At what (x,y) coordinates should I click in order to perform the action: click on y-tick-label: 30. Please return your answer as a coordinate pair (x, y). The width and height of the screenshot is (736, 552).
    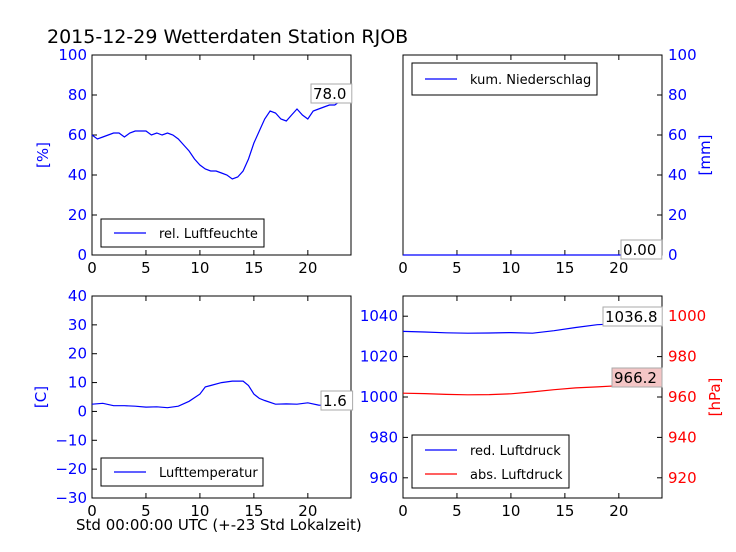
    Looking at the image, I should click on (77, 325).